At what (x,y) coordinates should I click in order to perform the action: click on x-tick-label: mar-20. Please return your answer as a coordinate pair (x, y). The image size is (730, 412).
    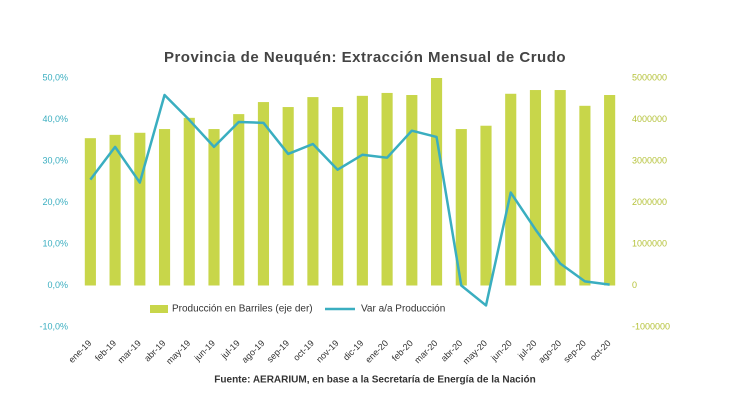
    Looking at the image, I should click on (425, 351).